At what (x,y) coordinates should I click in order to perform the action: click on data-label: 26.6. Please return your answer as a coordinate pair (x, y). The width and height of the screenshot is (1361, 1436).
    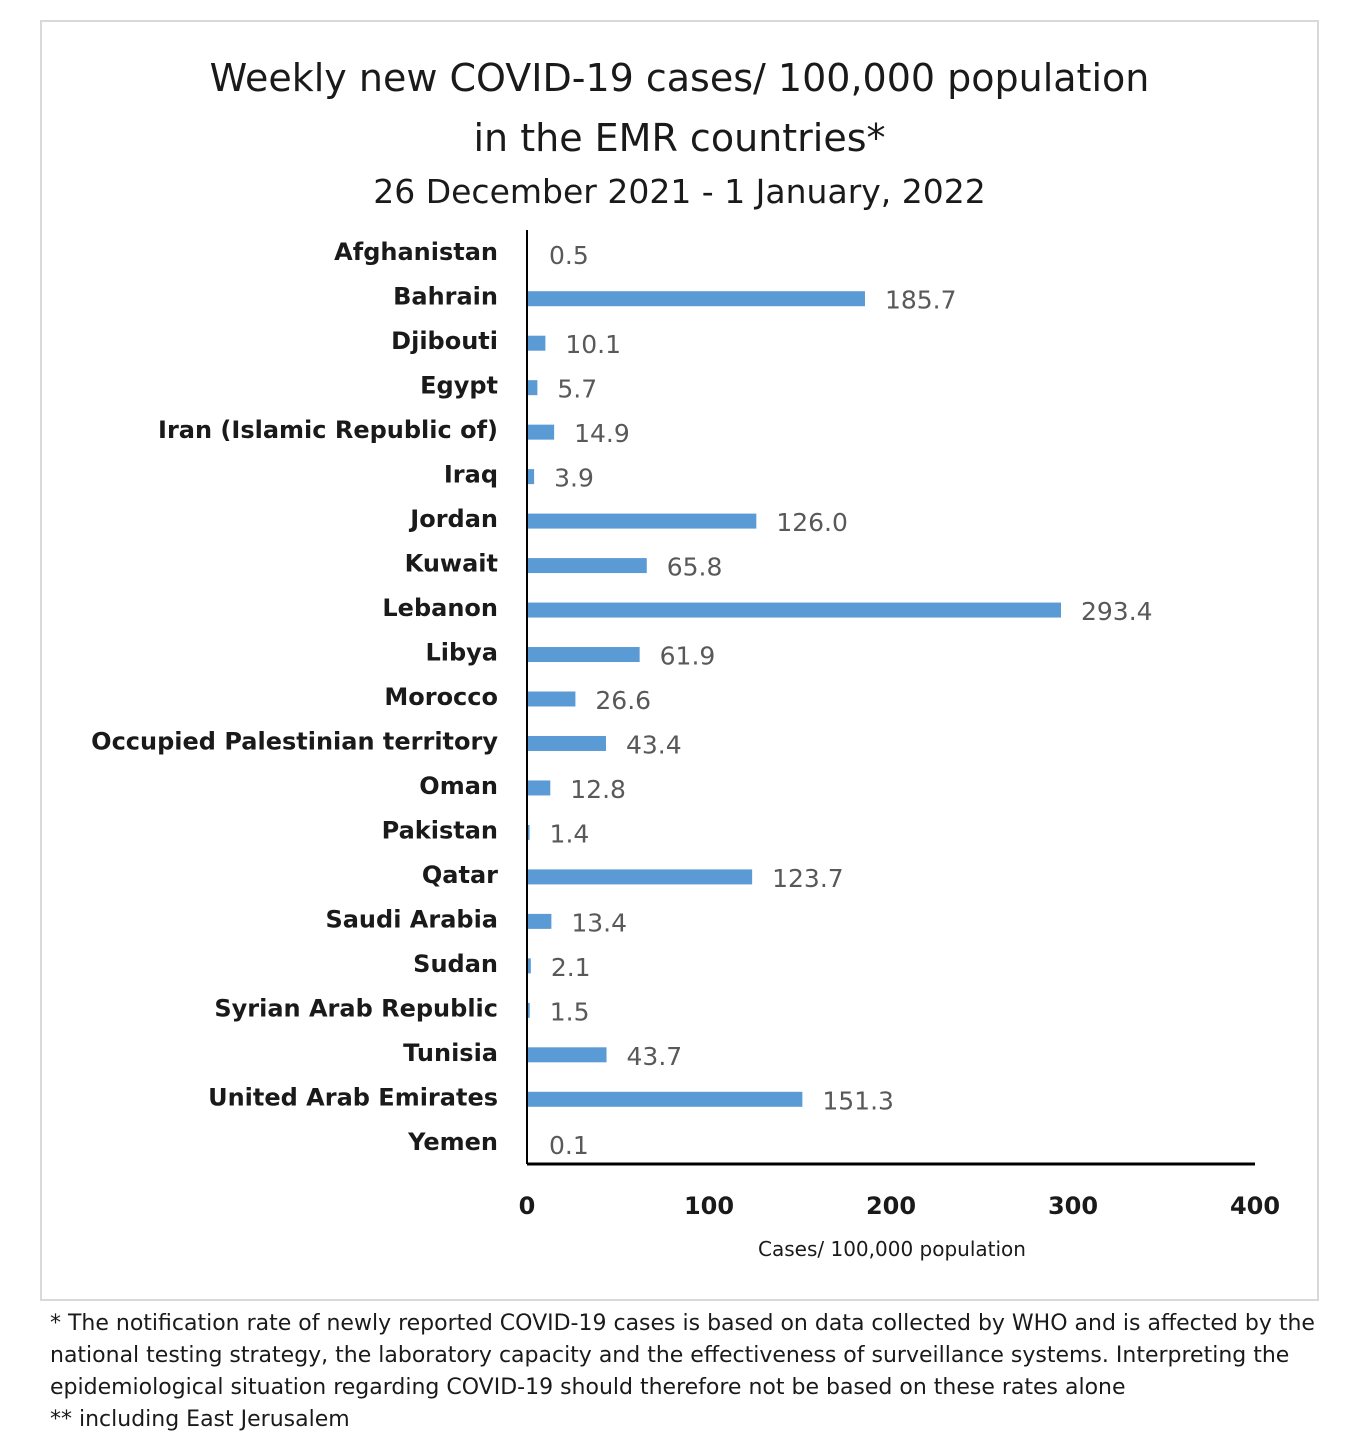
    Looking at the image, I should click on (623, 700).